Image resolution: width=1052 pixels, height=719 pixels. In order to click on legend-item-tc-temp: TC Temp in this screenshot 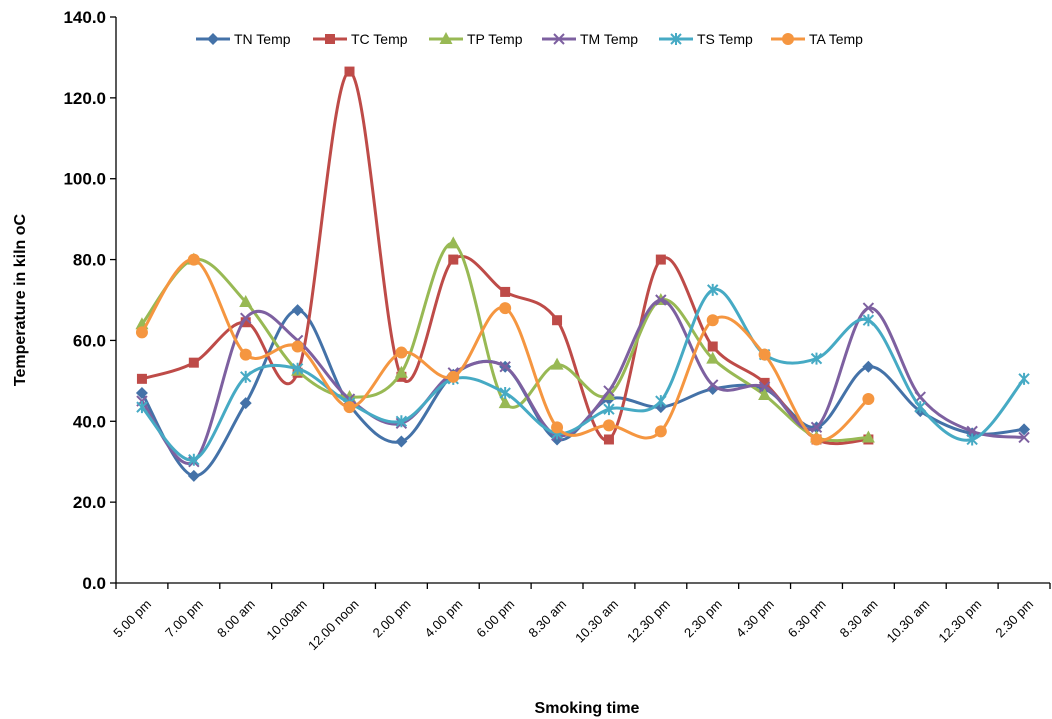, I will do `click(360, 39)`.